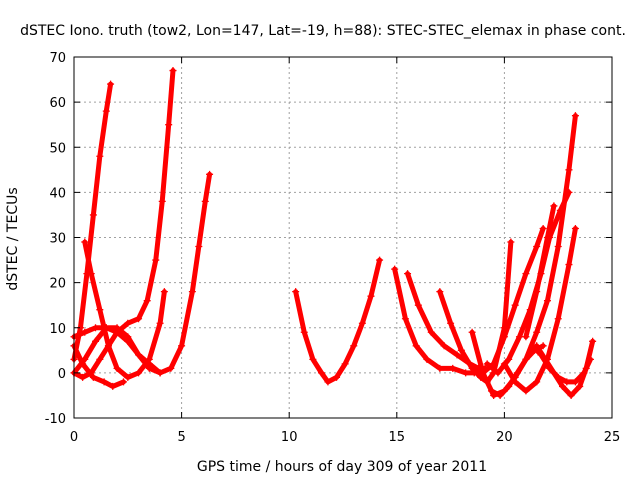 The height and width of the screenshot is (480, 640). What do you see at coordinates (504, 437) in the screenshot?
I see `x-tick-label: 20` at bounding box center [504, 437].